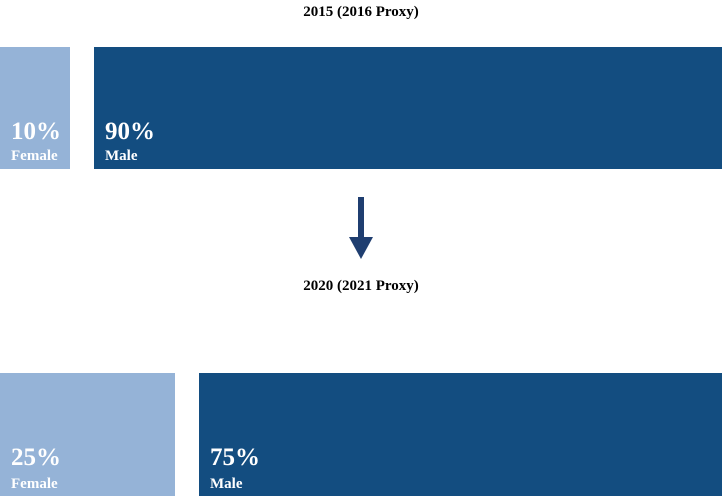 The width and height of the screenshot is (722, 496). I want to click on bar-value-label-male: 75%, so click(235, 457).